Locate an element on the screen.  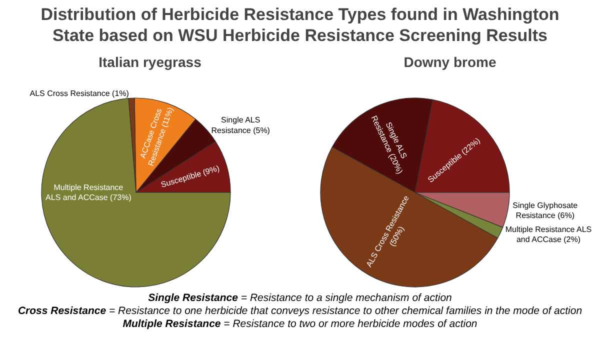
slice-label: Single ALS Resistance (5%) is located at coordinates (240, 125).